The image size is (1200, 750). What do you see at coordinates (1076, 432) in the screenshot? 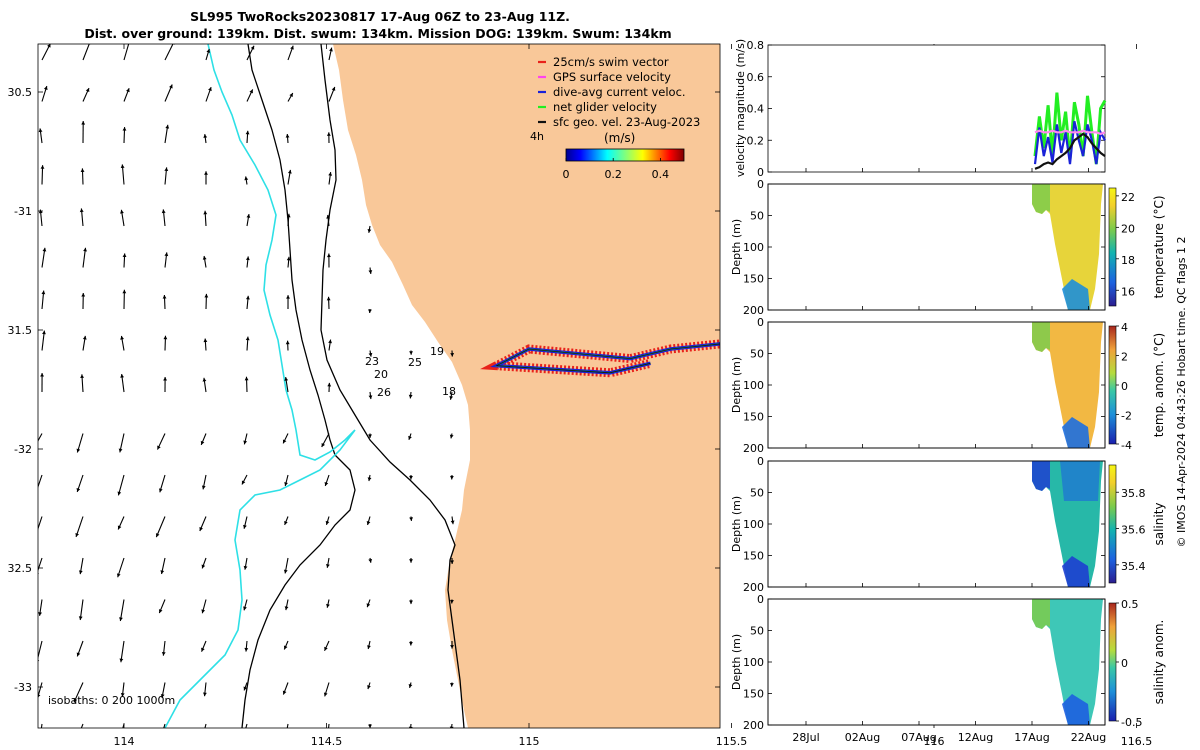
I see `section-deep-layer` at bounding box center [1076, 432].